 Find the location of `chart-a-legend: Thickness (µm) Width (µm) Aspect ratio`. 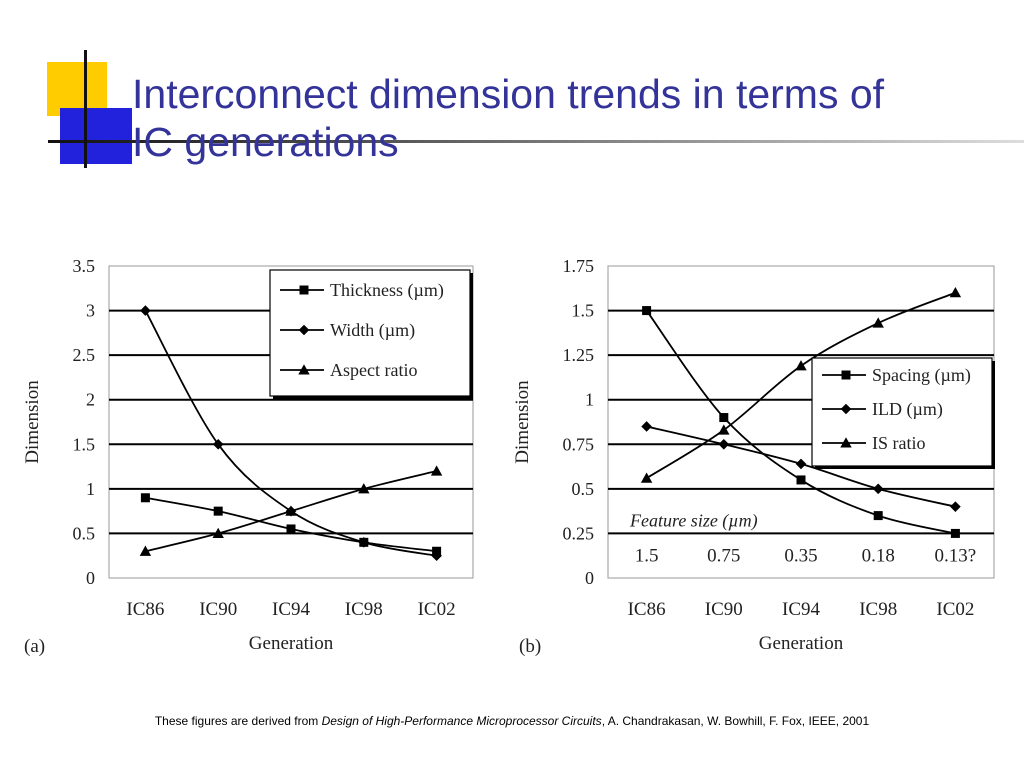

chart-a-legend: Thickness (µm) Width (µm) Aspect ratio is located at coordinates (371, 334).